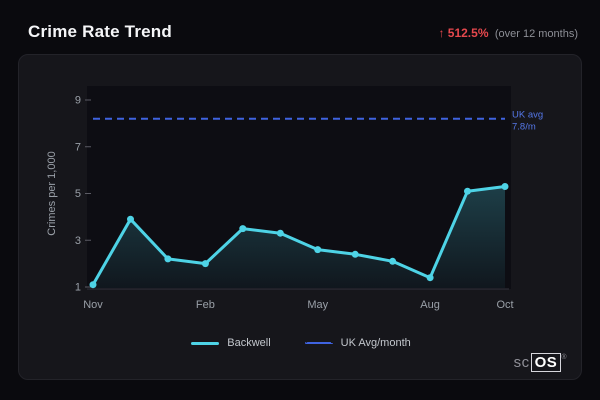 The width and height of the screenshot is (600, 400). Describe the element at coordinates (249, 343) in the screenshot. I see `legend-label-backwell: Backwell` at that location.